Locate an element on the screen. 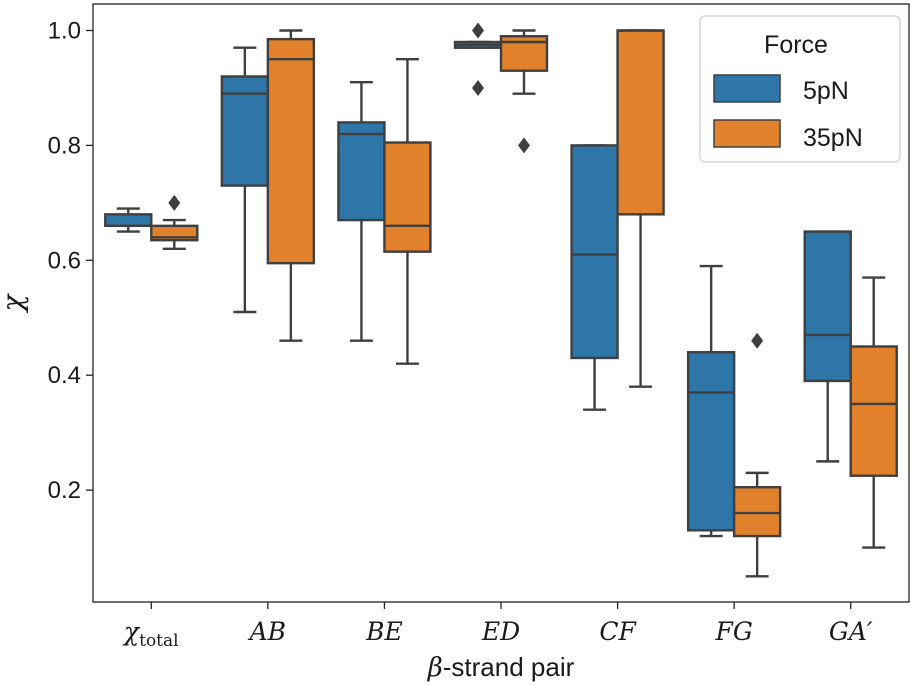 This screenshot has width=913, height=685. x-tick-label: CF is located at coordinates (618, 631).